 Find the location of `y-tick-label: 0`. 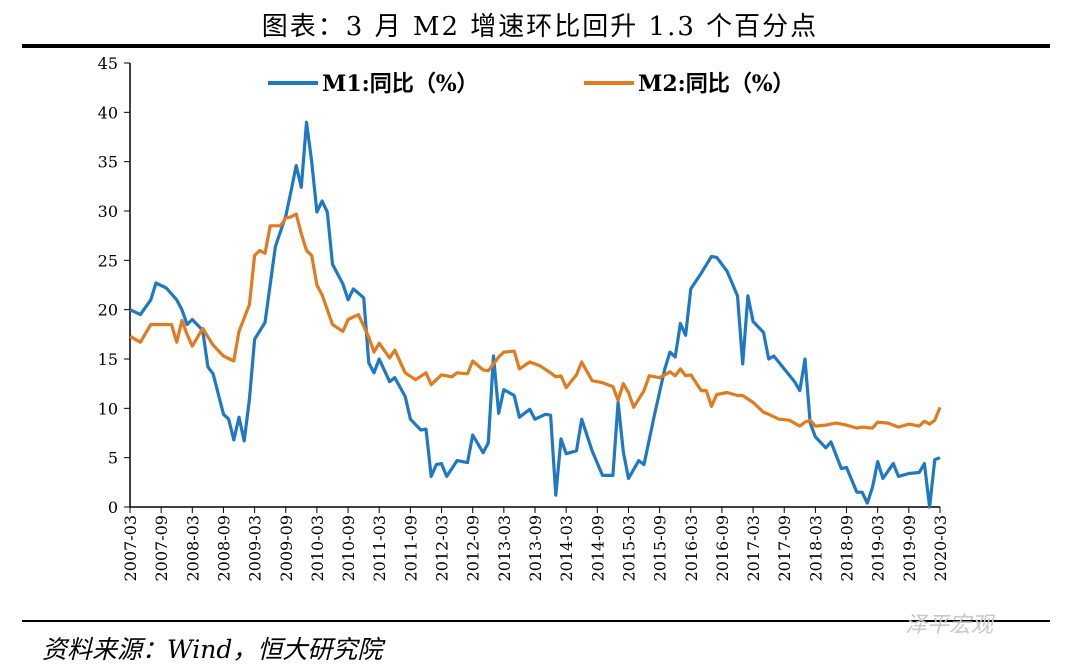

y-tick-label: 0 is located at coordinates (113, 507).